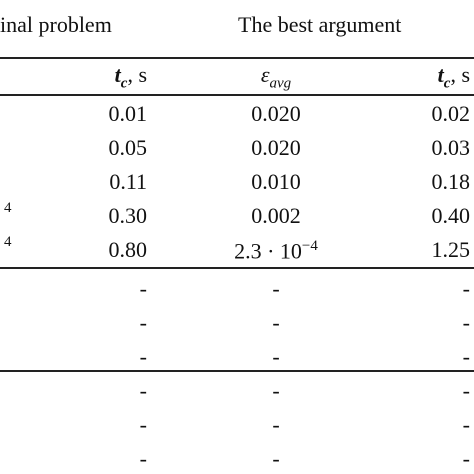 This screenshot has height=474, width=474. I want to click on cell: 0.002, so click(276, 215).